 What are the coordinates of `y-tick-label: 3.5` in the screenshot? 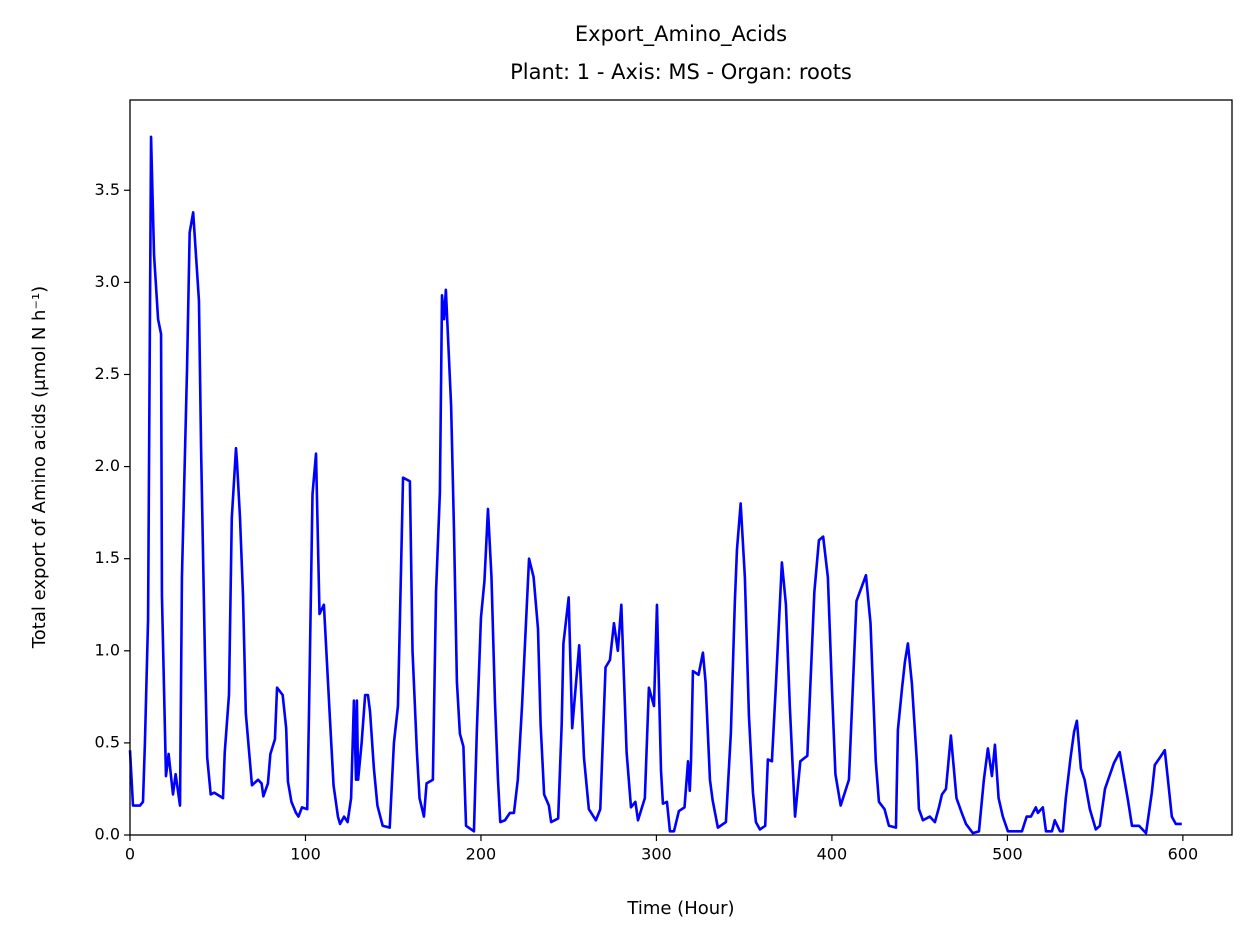 It's located at (107, 189).